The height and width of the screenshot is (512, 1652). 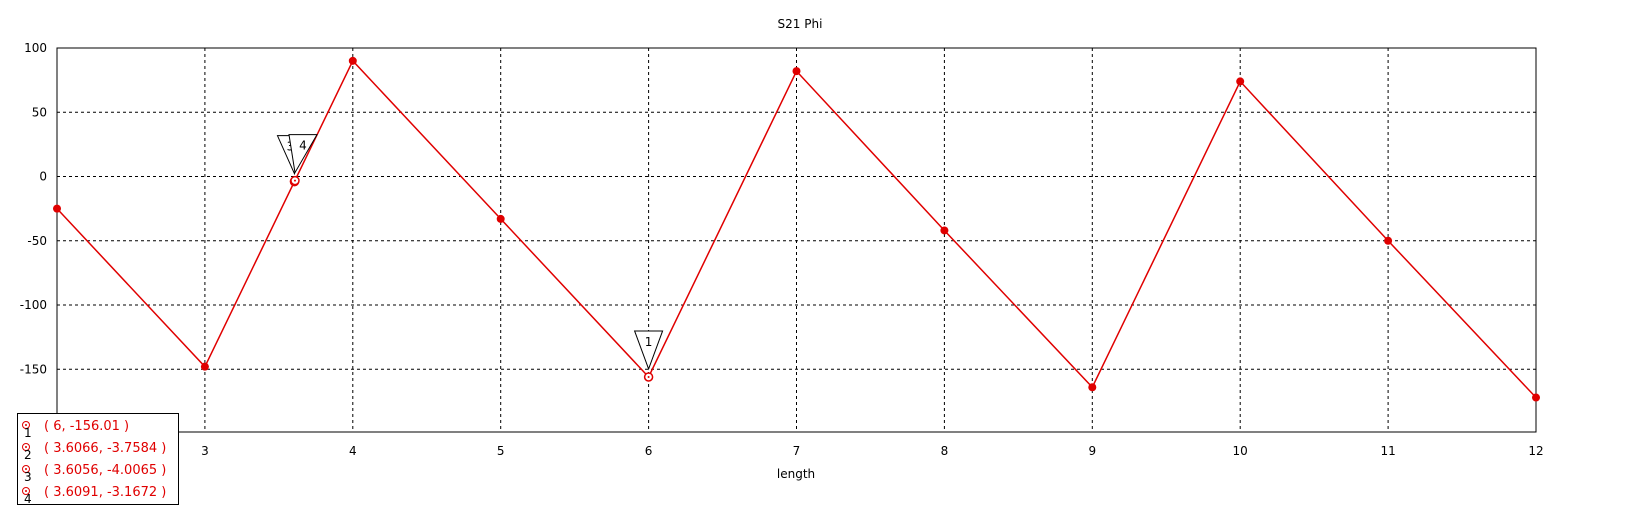 What do you see at coordinates (797, 451) in the screenshot?
I see `x-tick-label: 7` at bounding box center [797, 451].